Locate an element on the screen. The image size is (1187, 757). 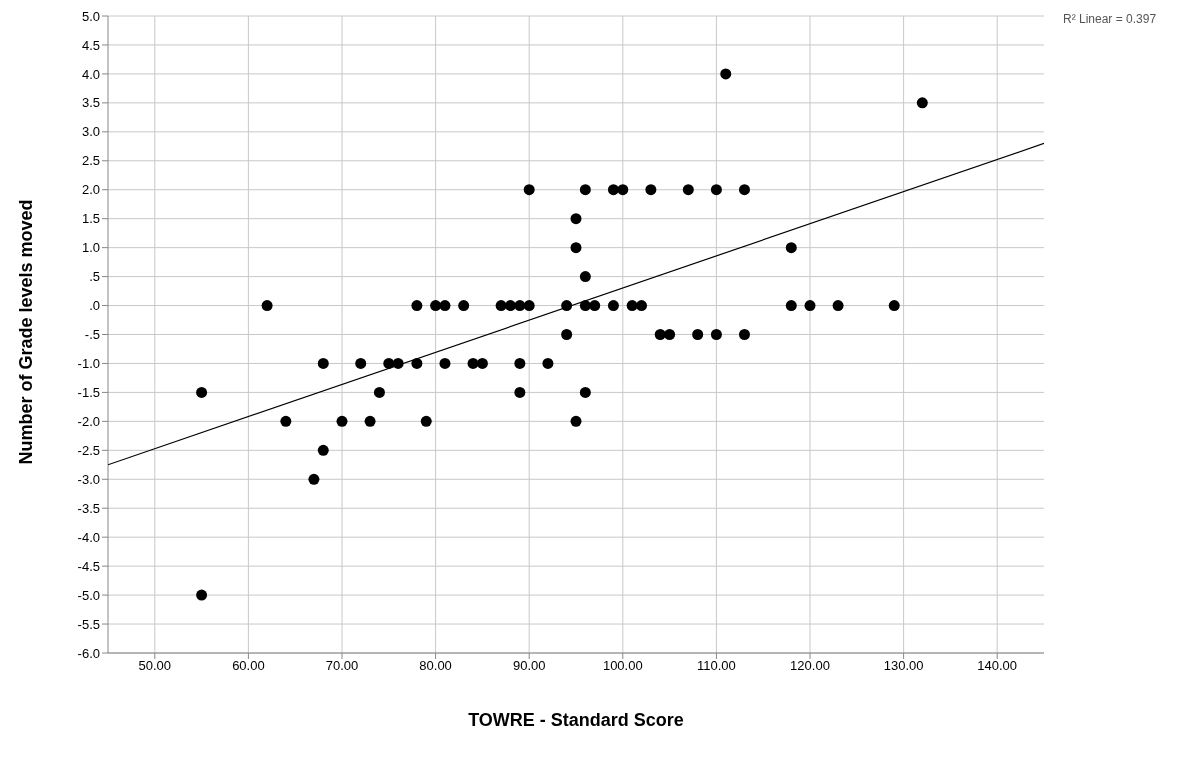
y-tick-label: -2.0 is located at coordinates (88, 421).